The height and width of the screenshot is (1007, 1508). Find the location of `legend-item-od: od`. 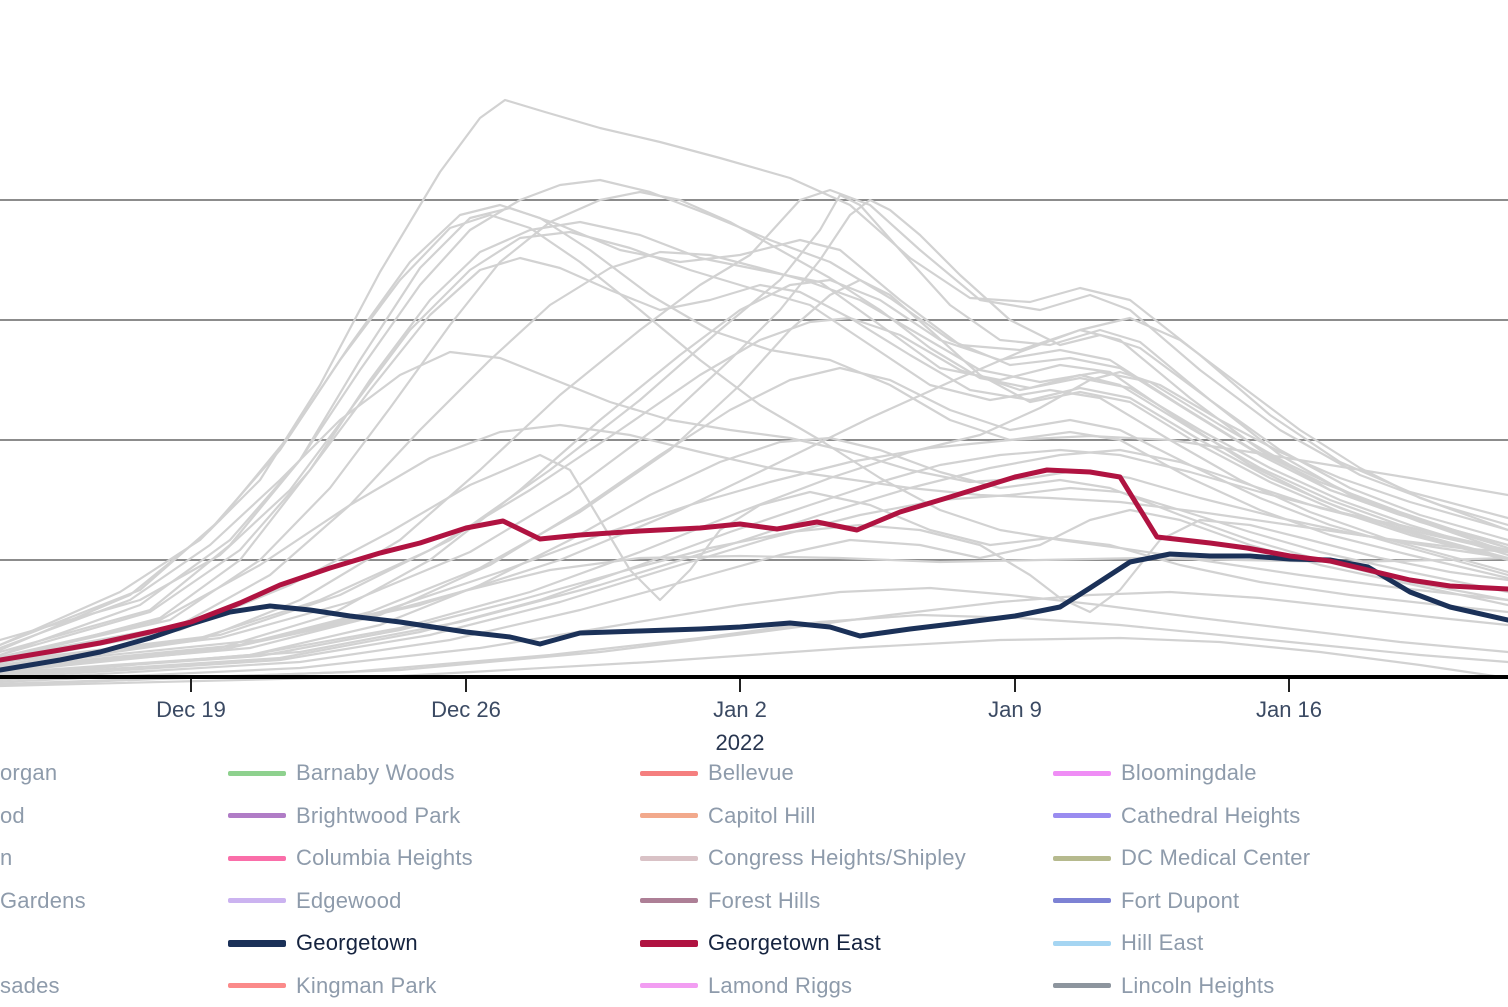

legend-item-od: od is located at coordinates (114, 816).